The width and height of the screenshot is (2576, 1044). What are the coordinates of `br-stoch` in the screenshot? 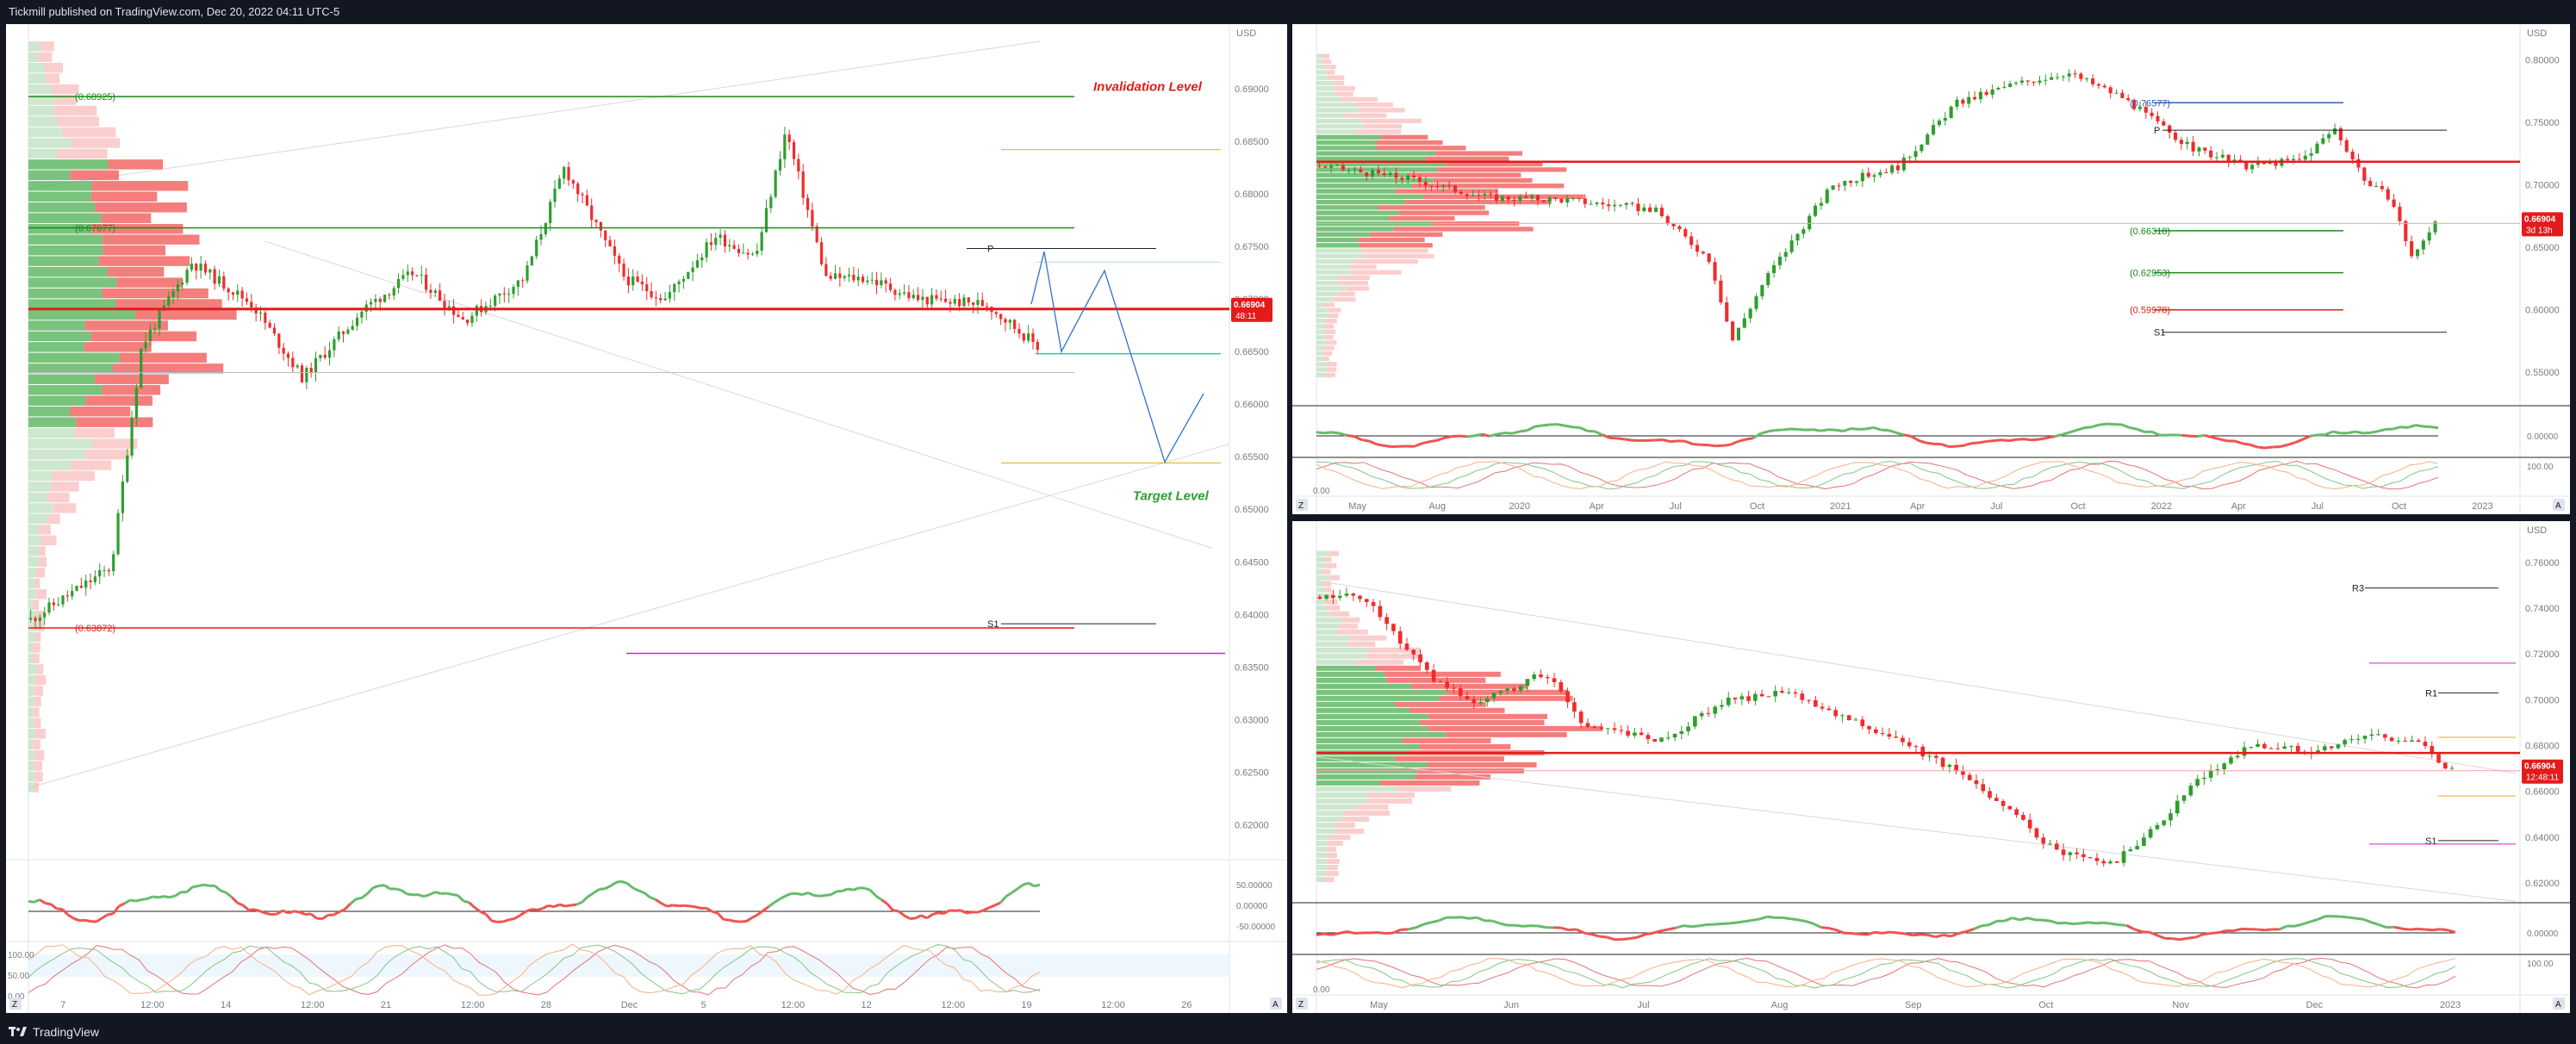 It's located at (1886, 973).